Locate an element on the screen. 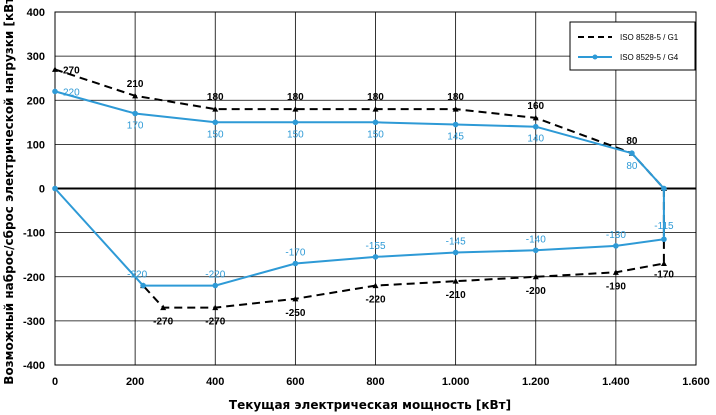  x-tick-label: 1.600 is located at coordinates (696, 382).